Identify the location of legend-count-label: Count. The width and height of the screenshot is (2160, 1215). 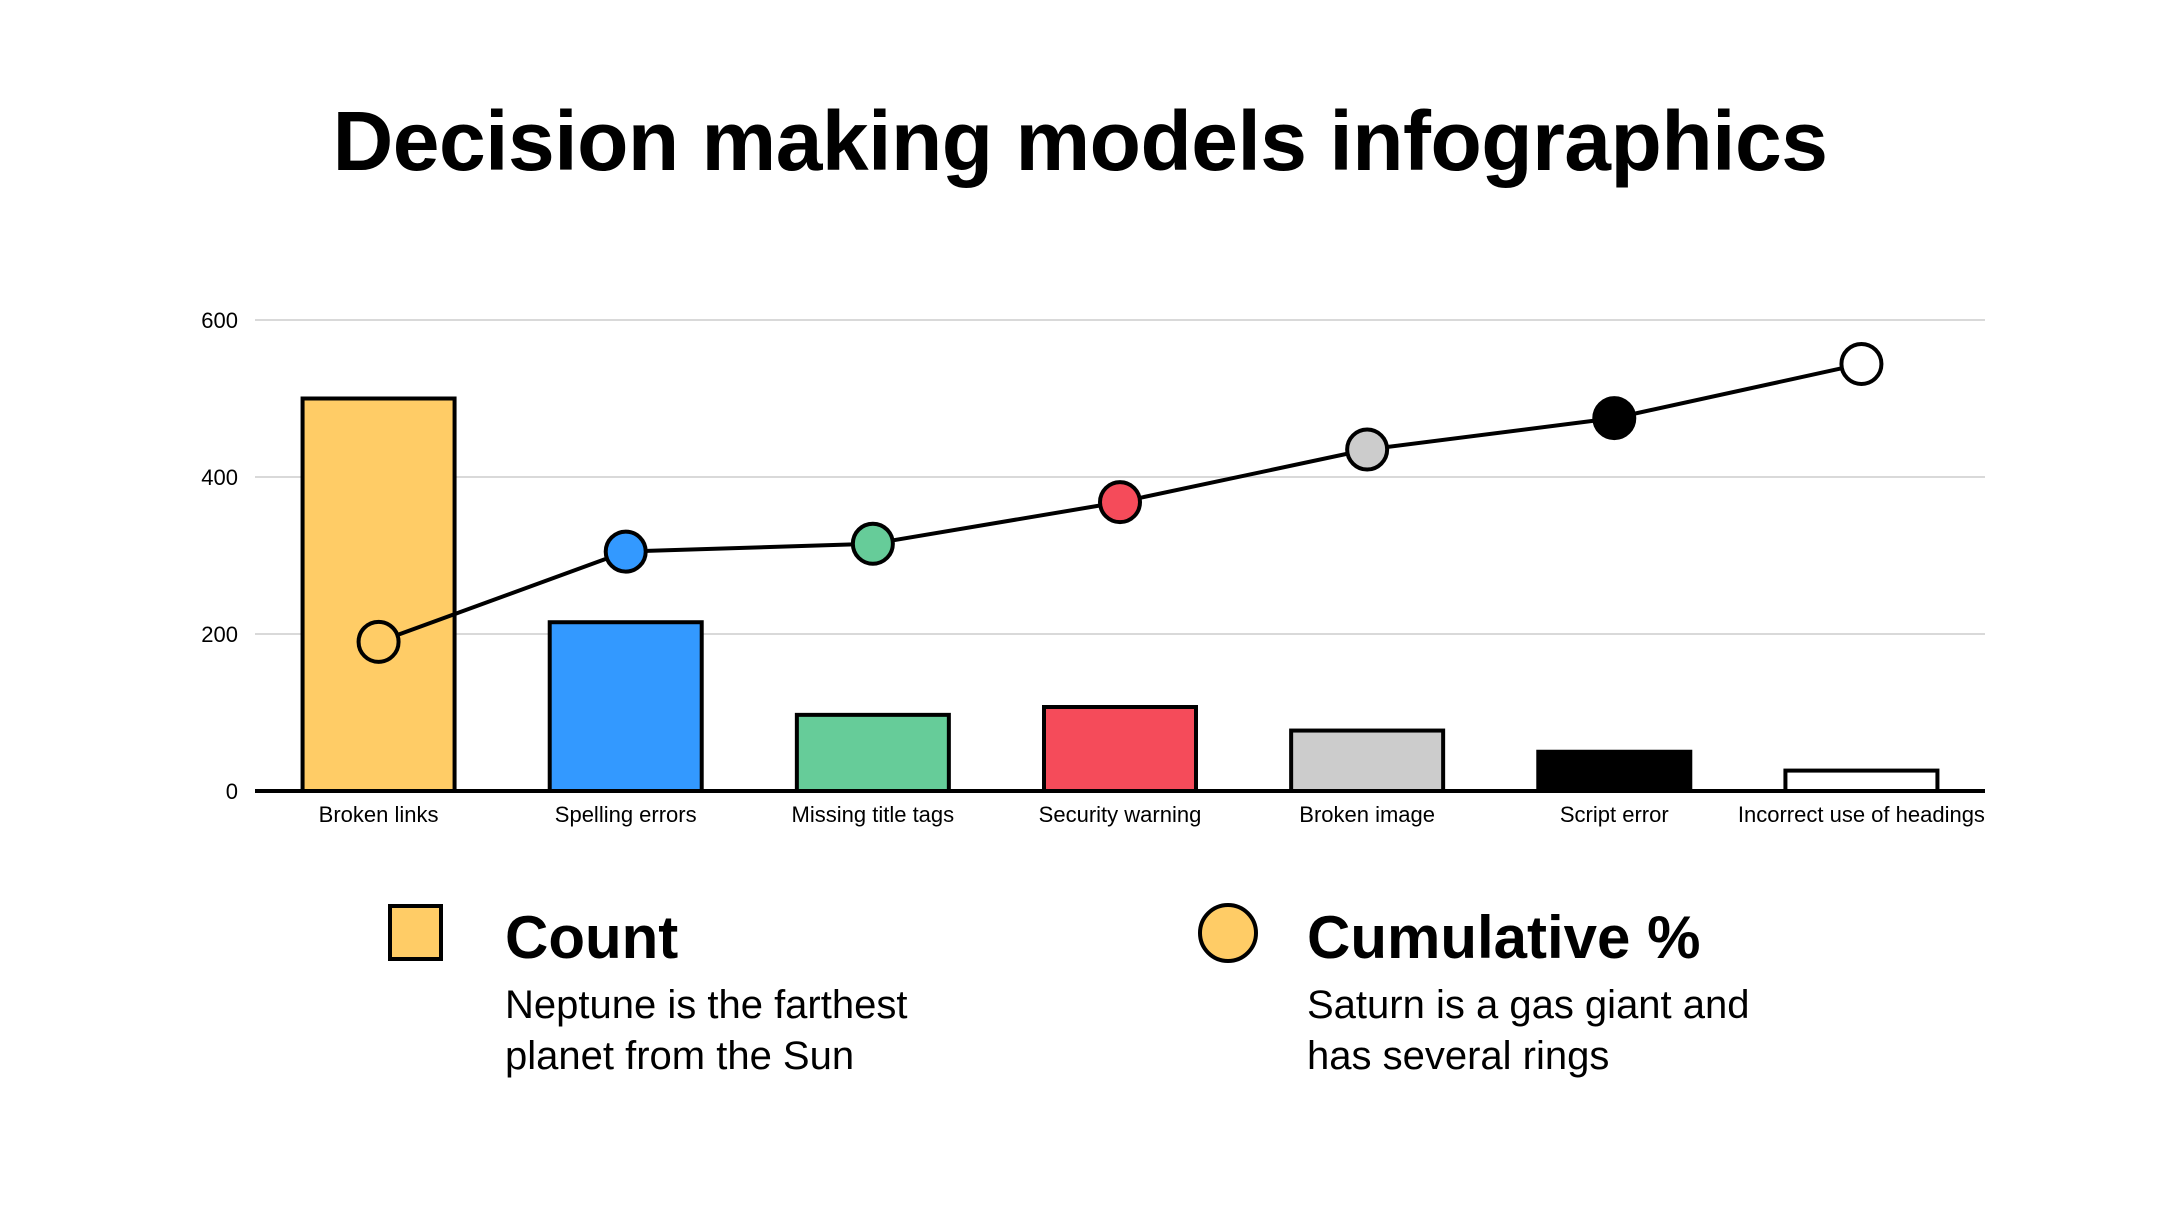
(592, 937).